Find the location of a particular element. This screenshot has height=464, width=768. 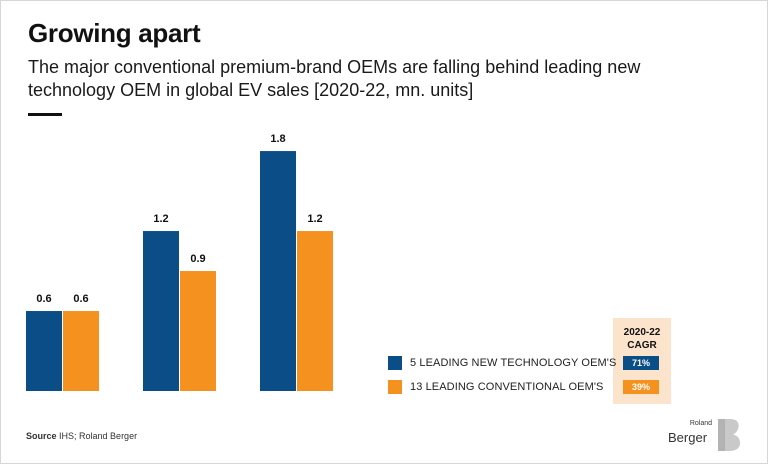

bar-value-label-2021-series-1: 1.2 is located at coordinates (160, 219).